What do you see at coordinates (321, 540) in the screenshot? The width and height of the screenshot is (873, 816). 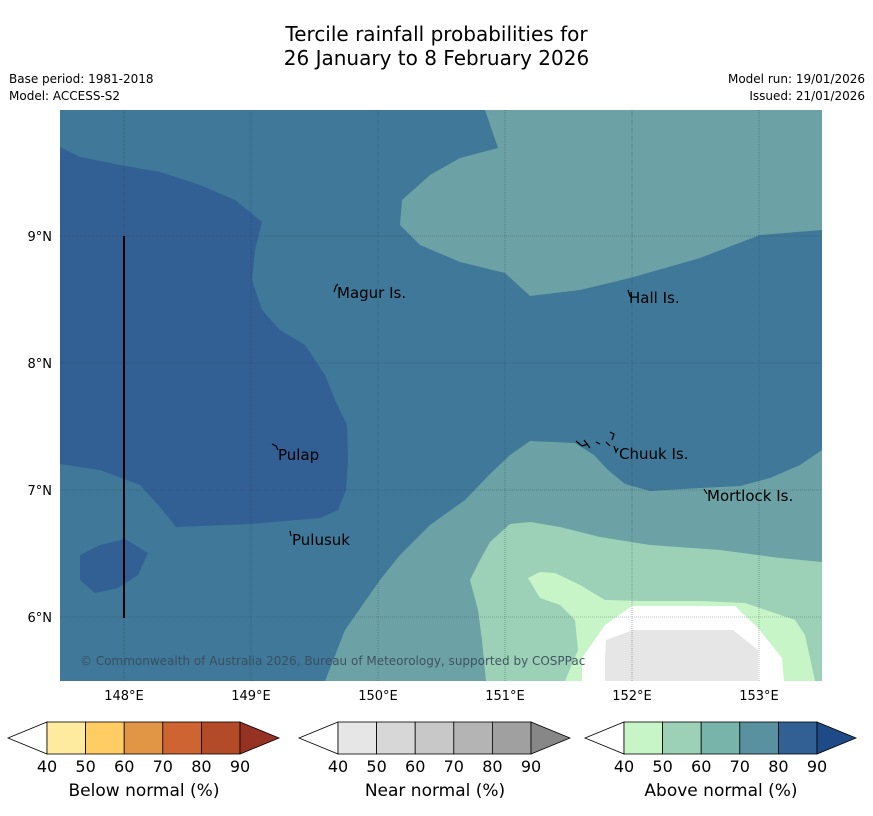 I see `label-pulusuk: Pulusuk` at bounding box center [321, 540].